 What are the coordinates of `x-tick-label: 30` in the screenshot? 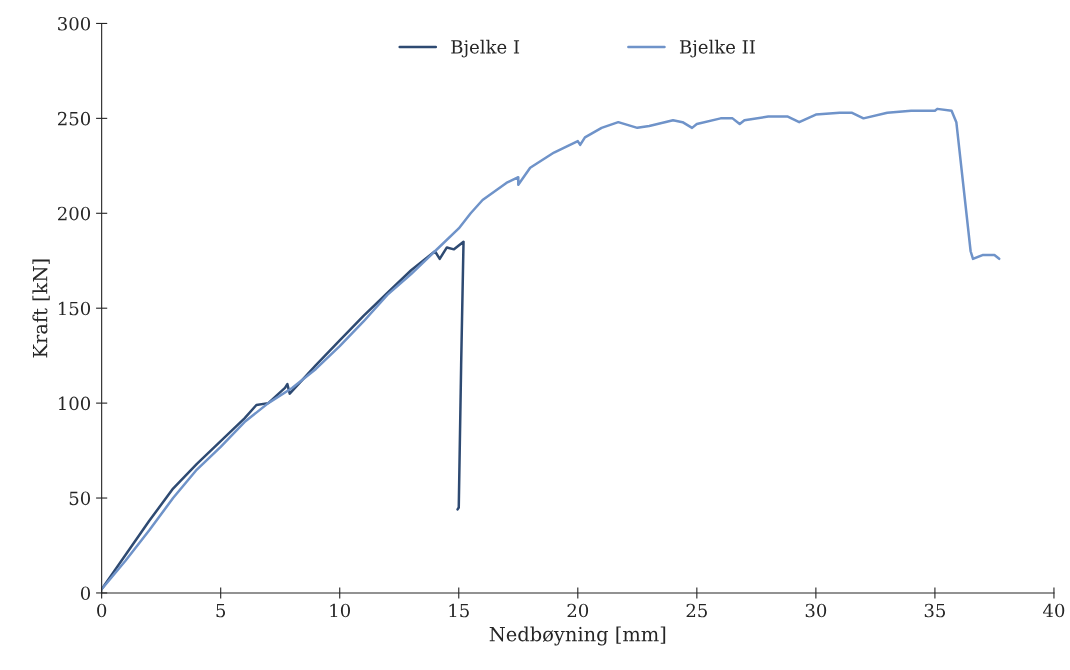 It's located at (816, 610).